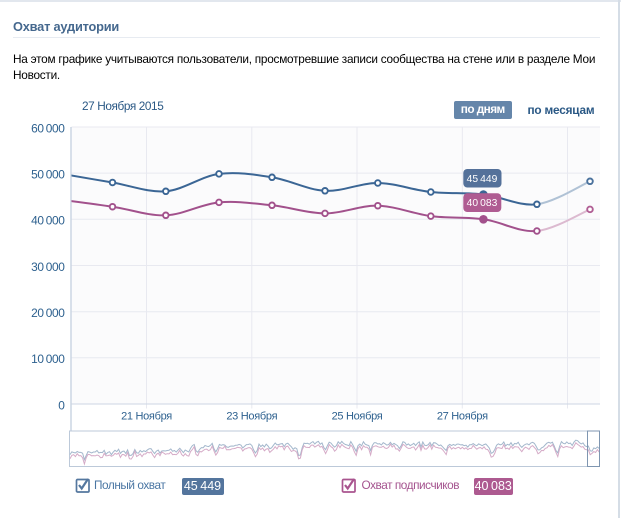 The height and width of the screenshot is (518, 621). I want to click on svg-text: 40 000, so click(48, 221).